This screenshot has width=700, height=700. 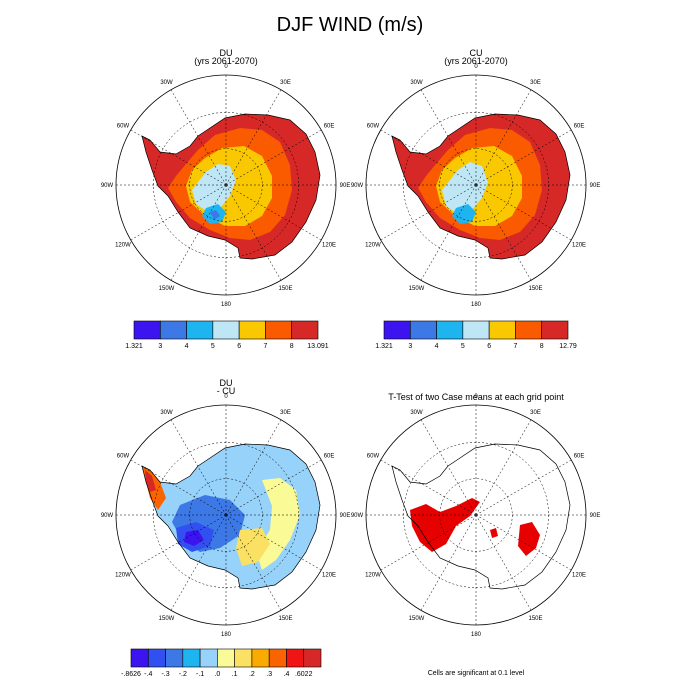 I want to click on colorbar-tick-label: .3, so click(x=269, y=674).